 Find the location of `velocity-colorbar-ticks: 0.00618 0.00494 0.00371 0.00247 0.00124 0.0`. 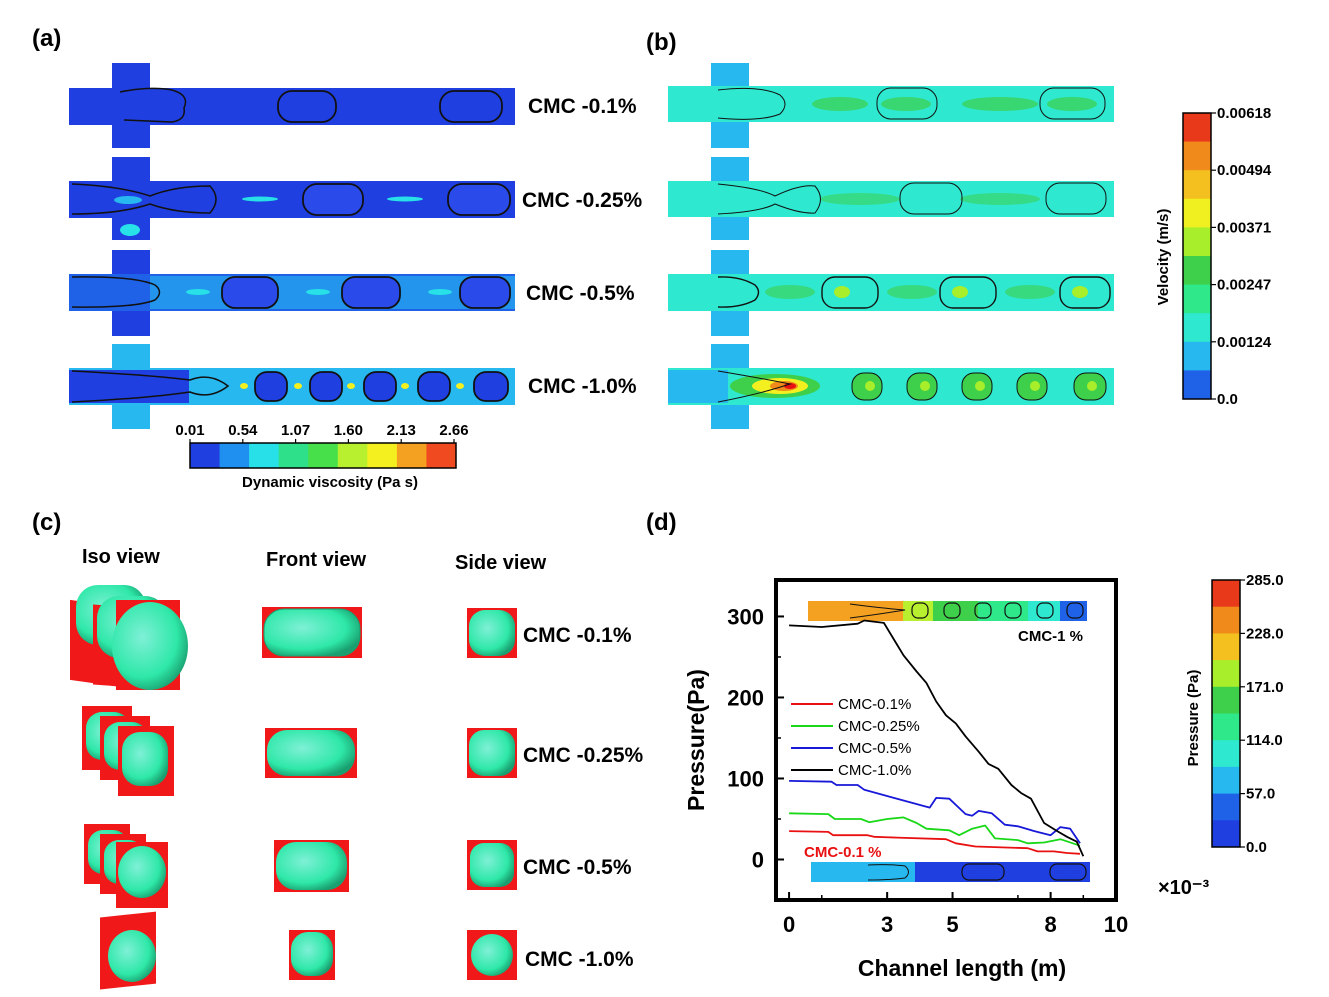

velocity-colorbar-ticks: 0.00618 0.00494 0.00371 0.00247 0.00124 0.0 is located at coordinates (1241, 256).